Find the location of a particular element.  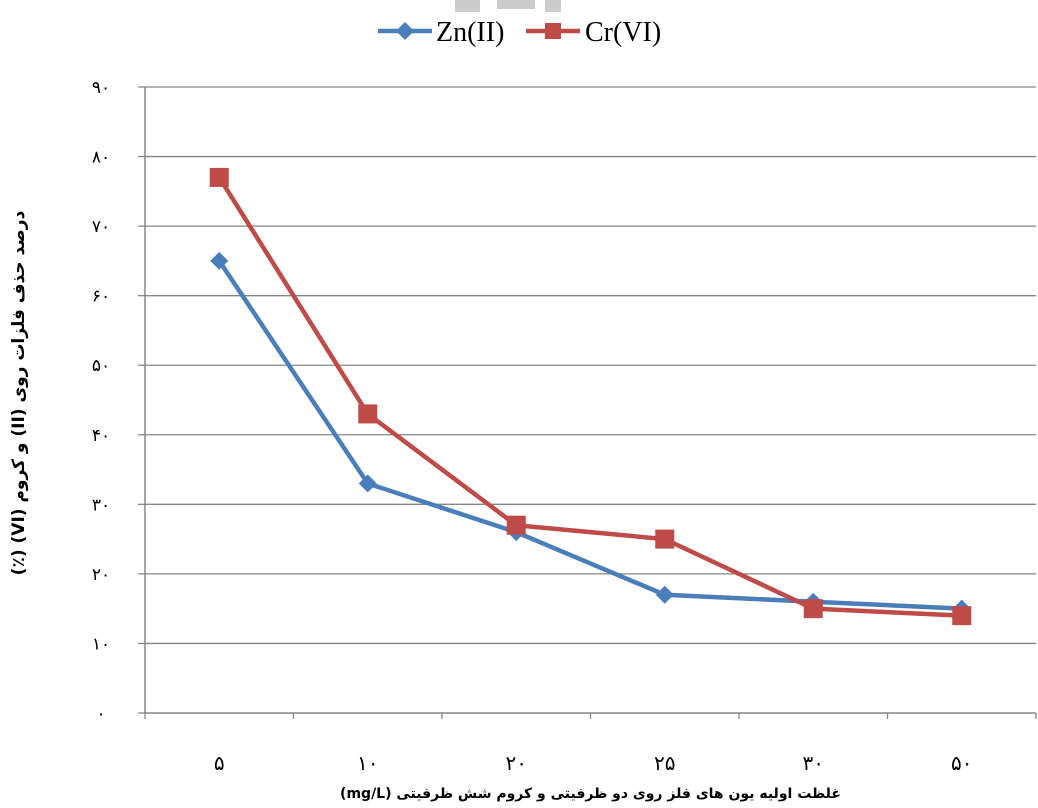

legend-item-zn-ii: Zn(II) is located at coordinates (441, 32).